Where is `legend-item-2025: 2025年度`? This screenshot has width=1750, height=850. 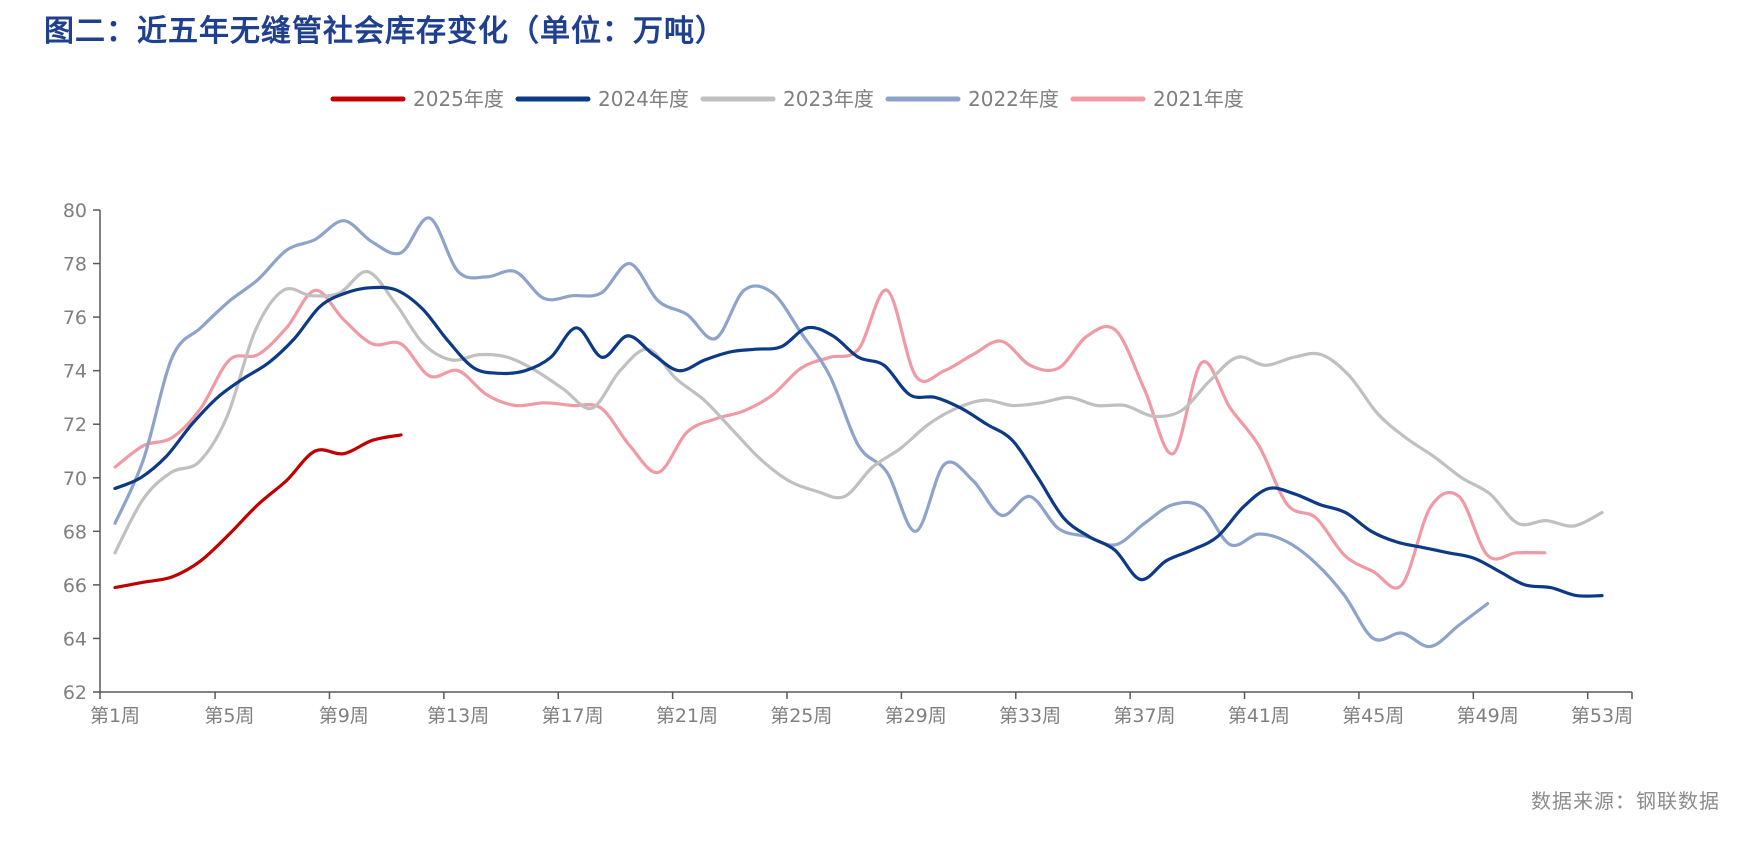
legend-item-2025: 2025年度 is located at coordinates (417, 99).